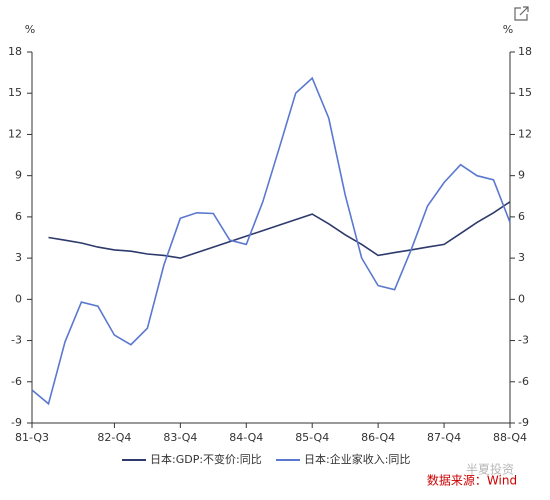 The width and height of the screenshot is (550, 500). What do you see at coordinates (18, 216) in the screenshot?
I see `y-tick-label: 6` at bounding box center [18, 216].